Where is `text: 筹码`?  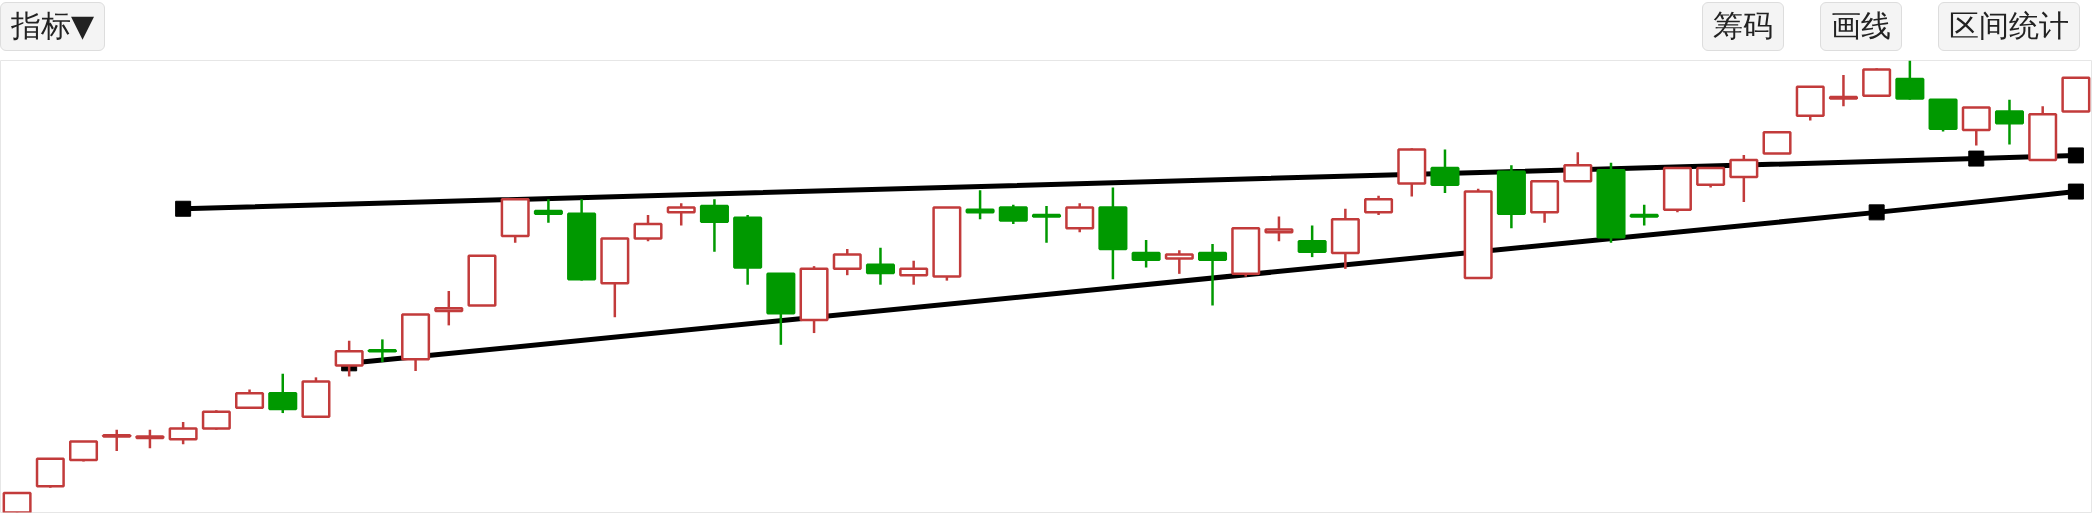 text: 筹码 is located at coordinates (1743, 26).